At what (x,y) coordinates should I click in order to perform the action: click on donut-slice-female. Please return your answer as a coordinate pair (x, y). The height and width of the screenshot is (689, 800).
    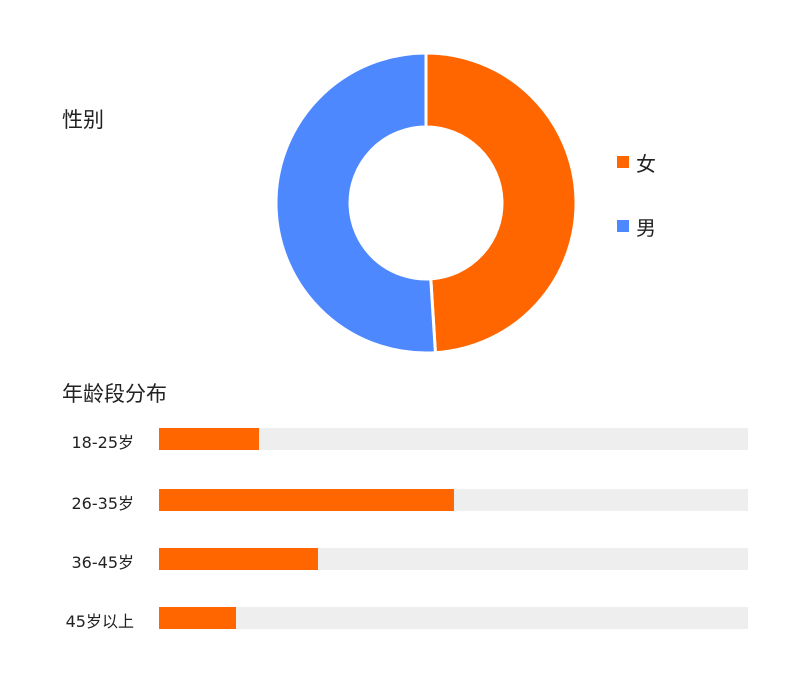
    Looking at the image, I should click on (501, 203).